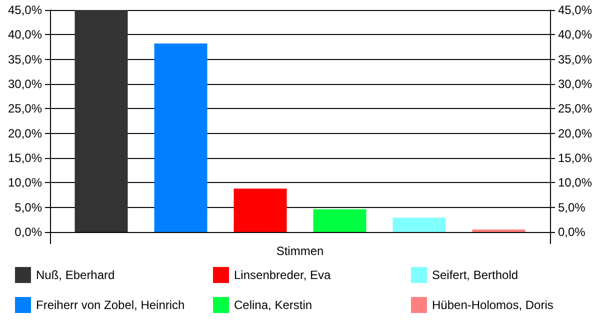 The image size is (600, 326). What do you see at coordinates (25, 133) in the screenshot?
I see `y-tick-label: 20,0%` at bounding box center [25, 133].